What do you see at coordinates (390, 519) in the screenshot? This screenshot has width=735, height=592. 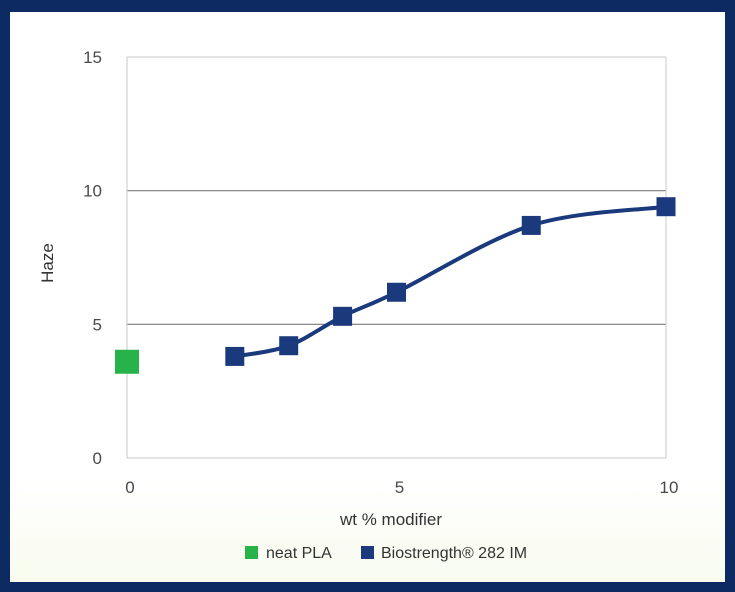 I see `x-axis-label: wt % modifier` at bounding box center [390, 519].